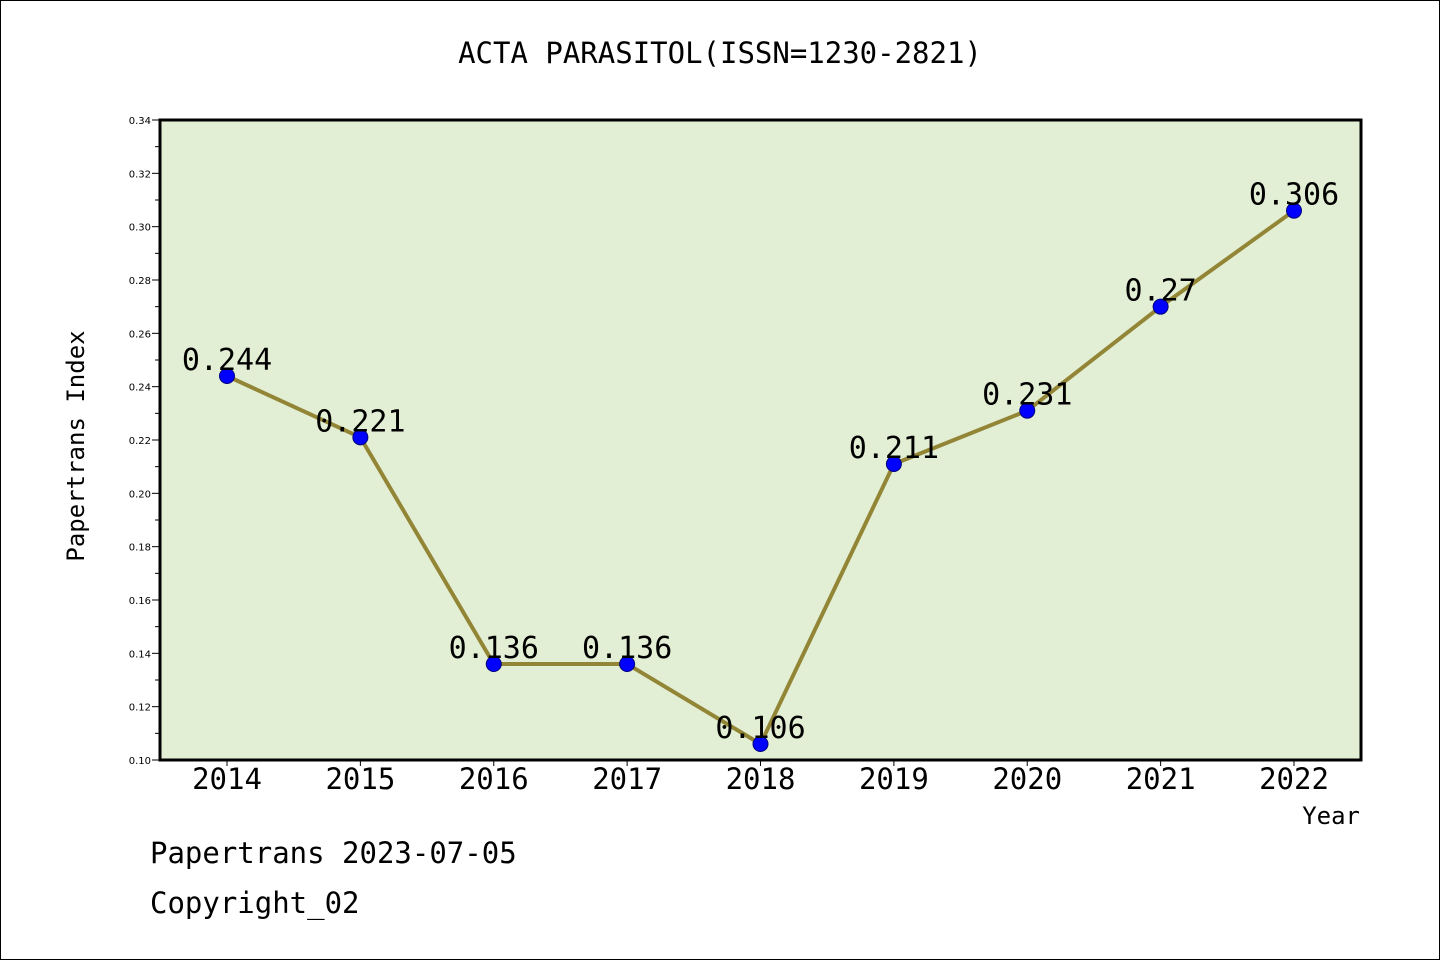 Image resolution: width=1440 pixels, height=960 pixels. I want to click on data-label: 0.106, so click(760, 728).